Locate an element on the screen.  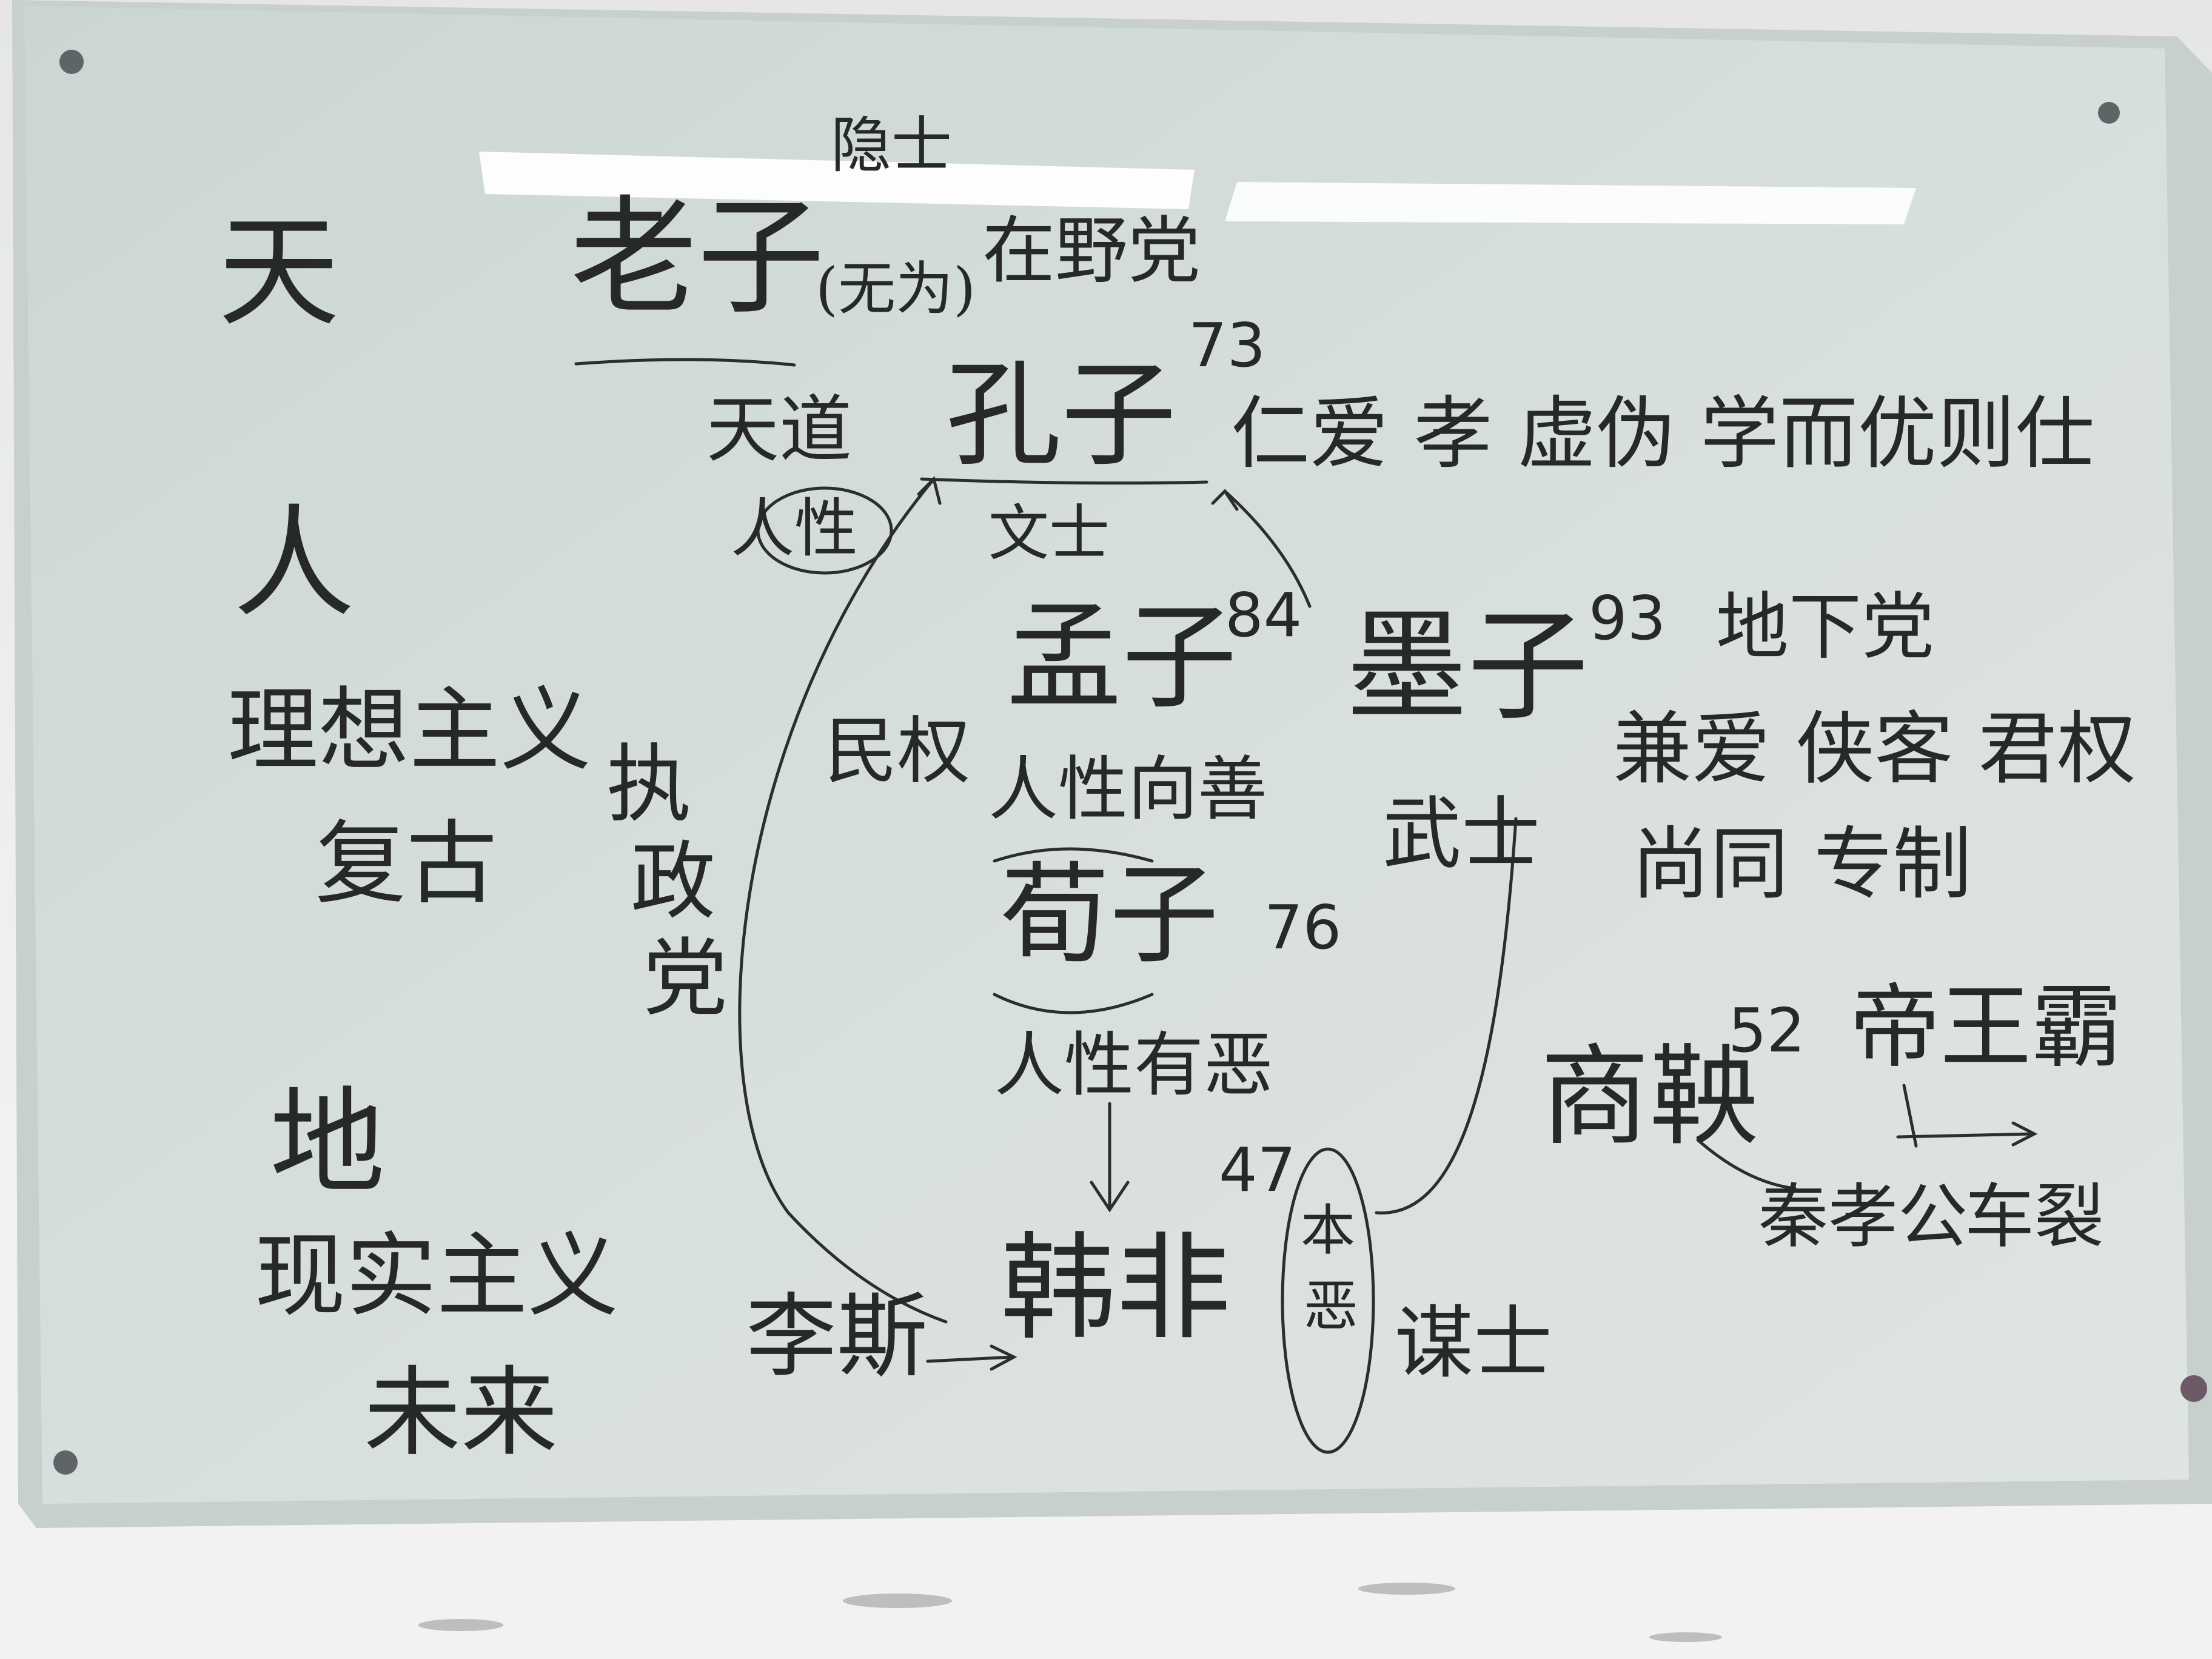
arc-kongzi-to-lisi is located at coordinates (843, 901).